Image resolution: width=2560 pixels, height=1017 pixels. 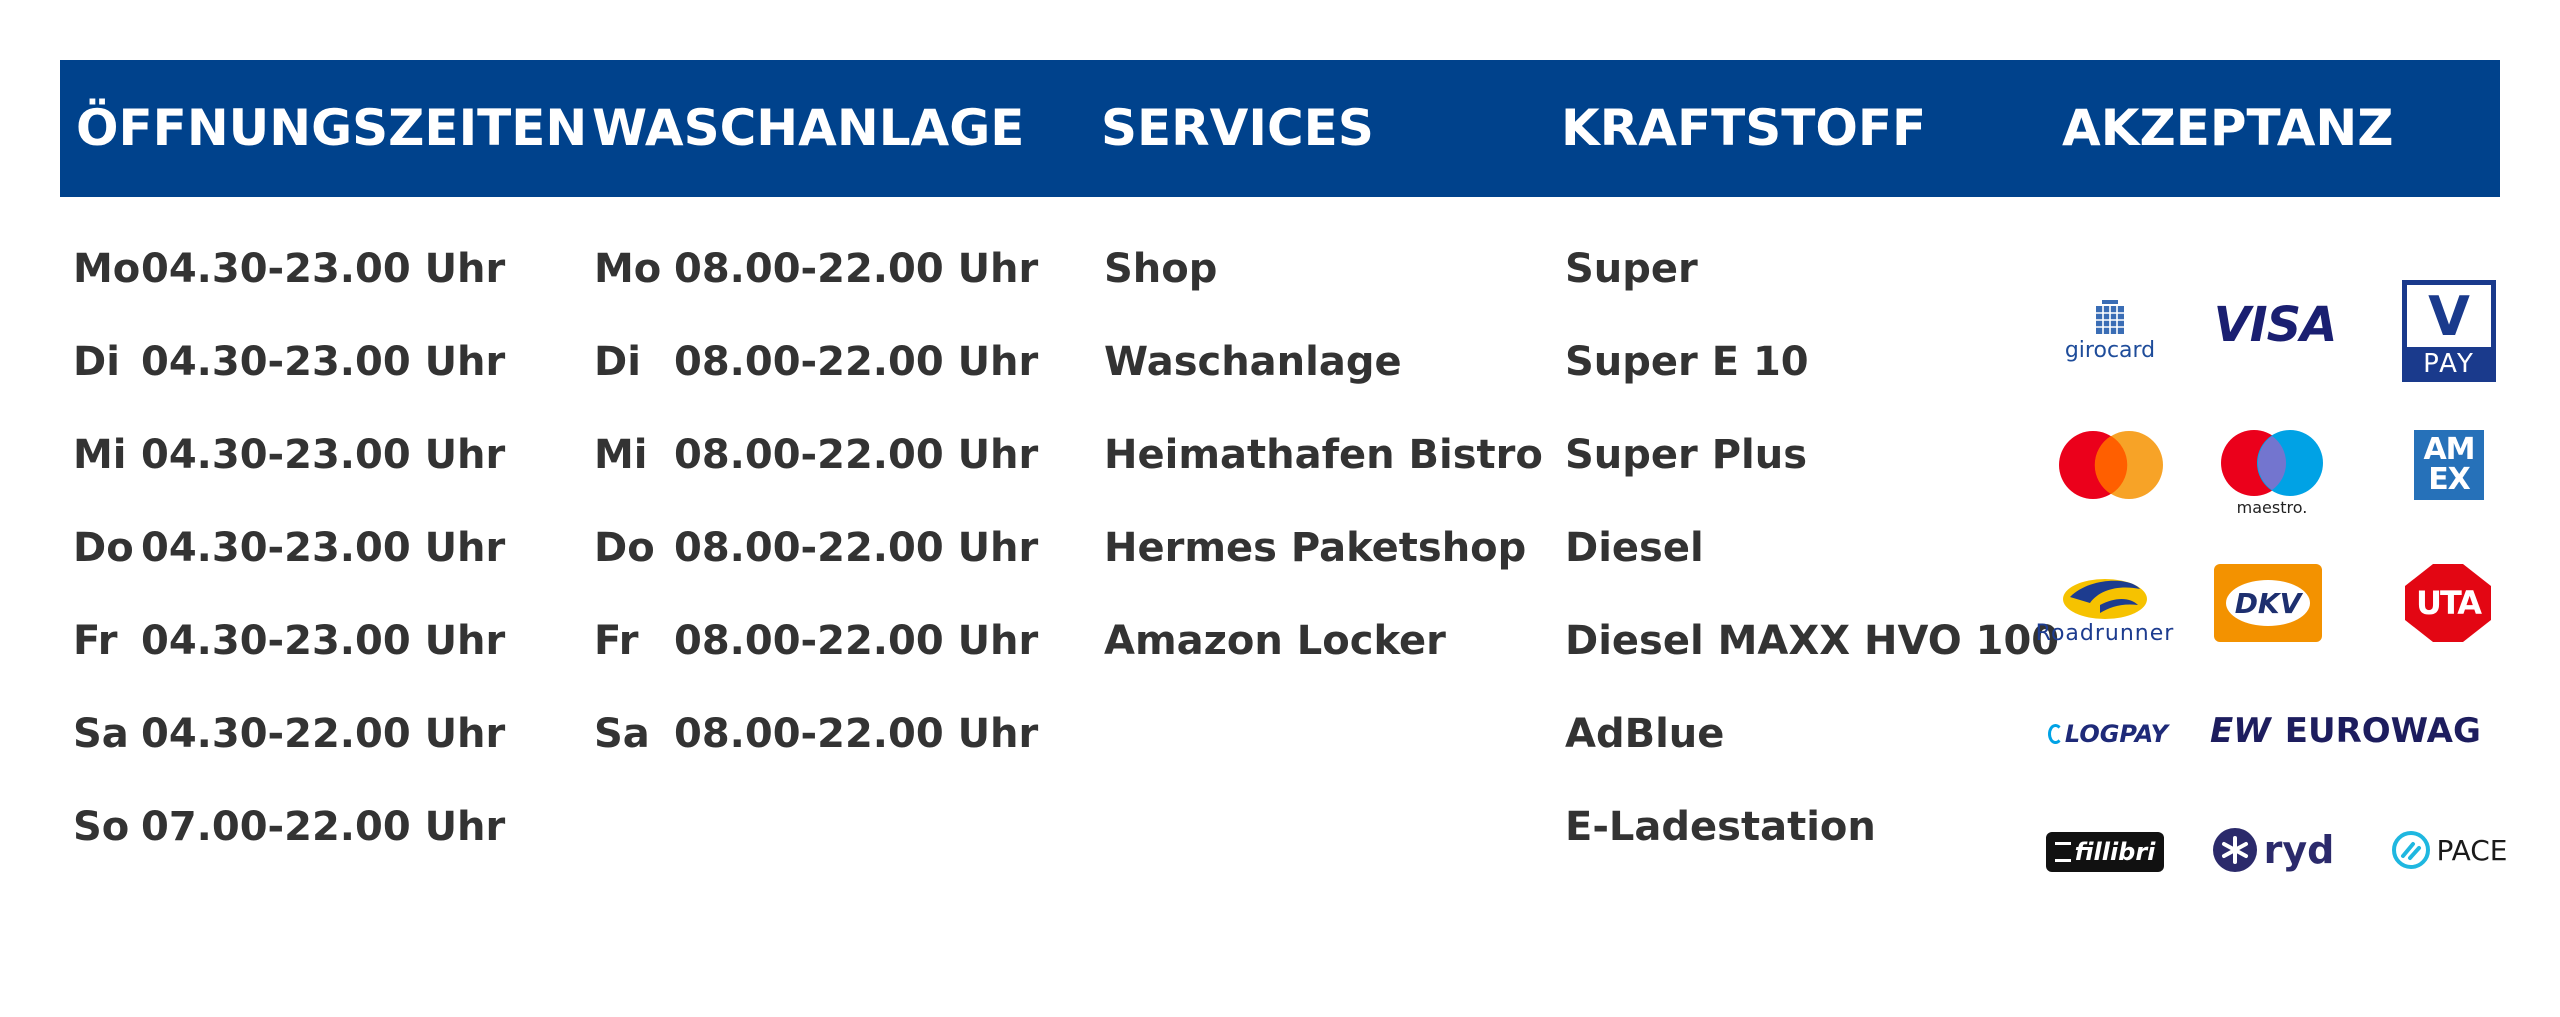 What do you see at coordinates (2449, 479) in the screenshot?
I see `amex-bottom: EX` at bounding box center [2449, 479].